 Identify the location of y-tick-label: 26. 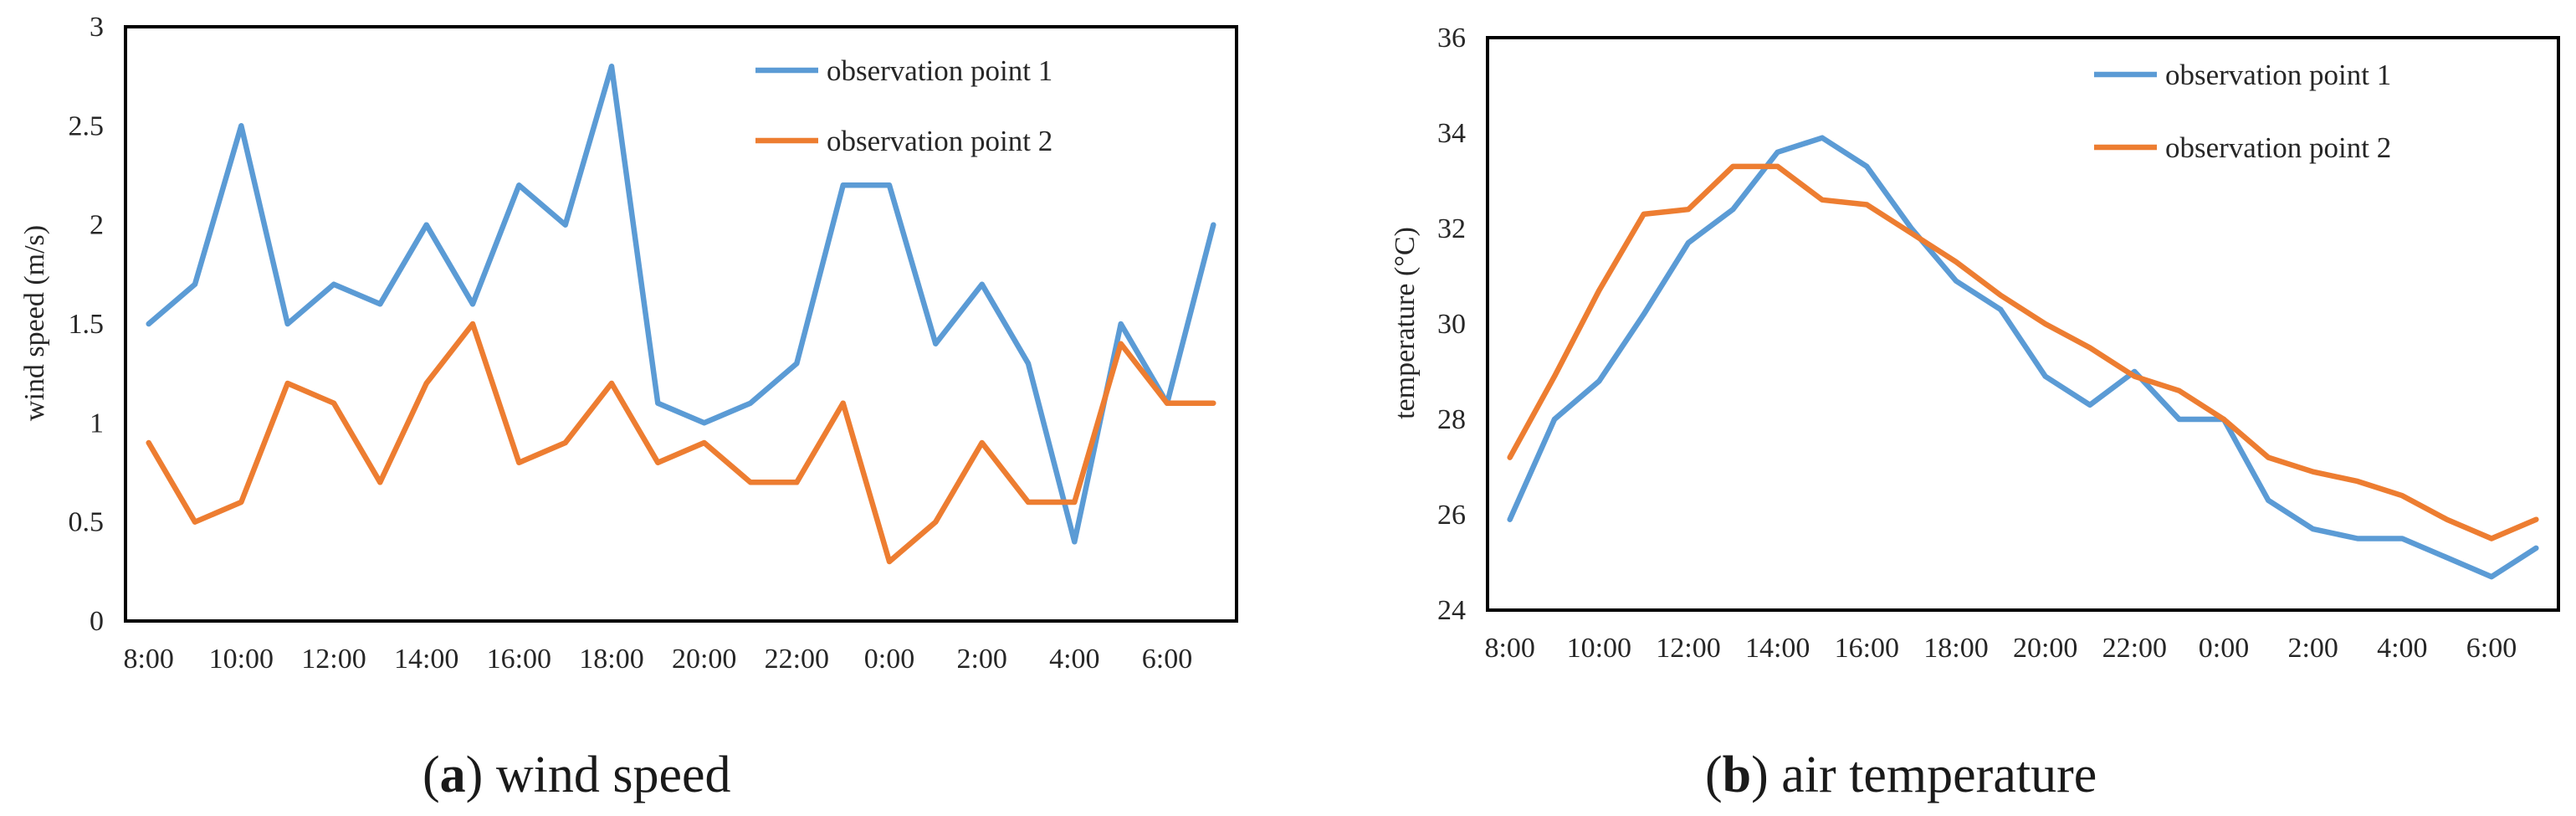
(1452, 515).